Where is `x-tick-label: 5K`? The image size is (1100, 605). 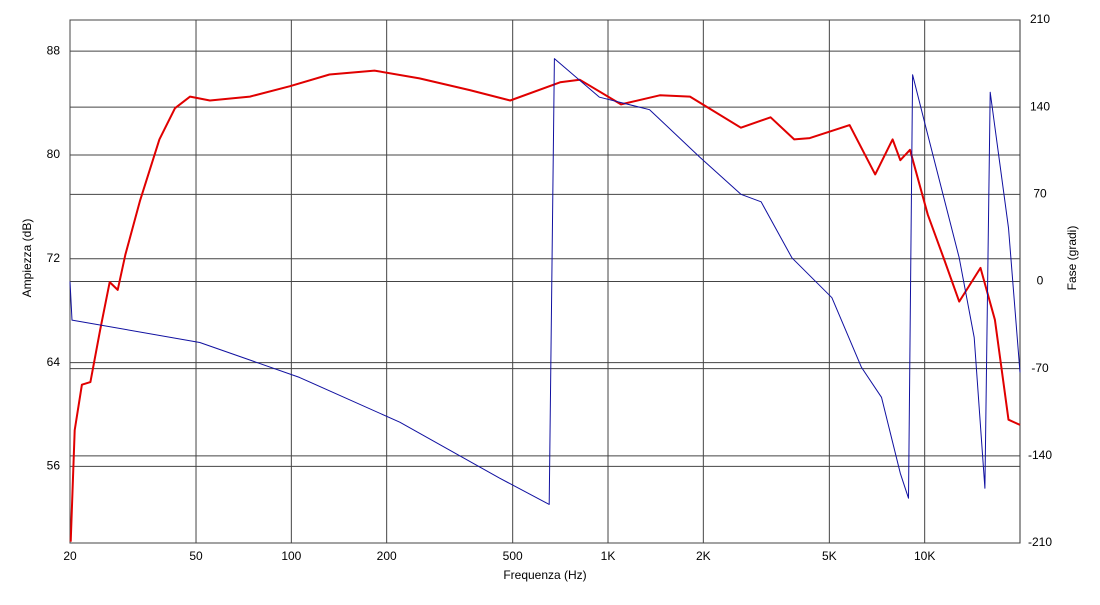
x-tick-label: 5K is located at coordinates (829, 556).